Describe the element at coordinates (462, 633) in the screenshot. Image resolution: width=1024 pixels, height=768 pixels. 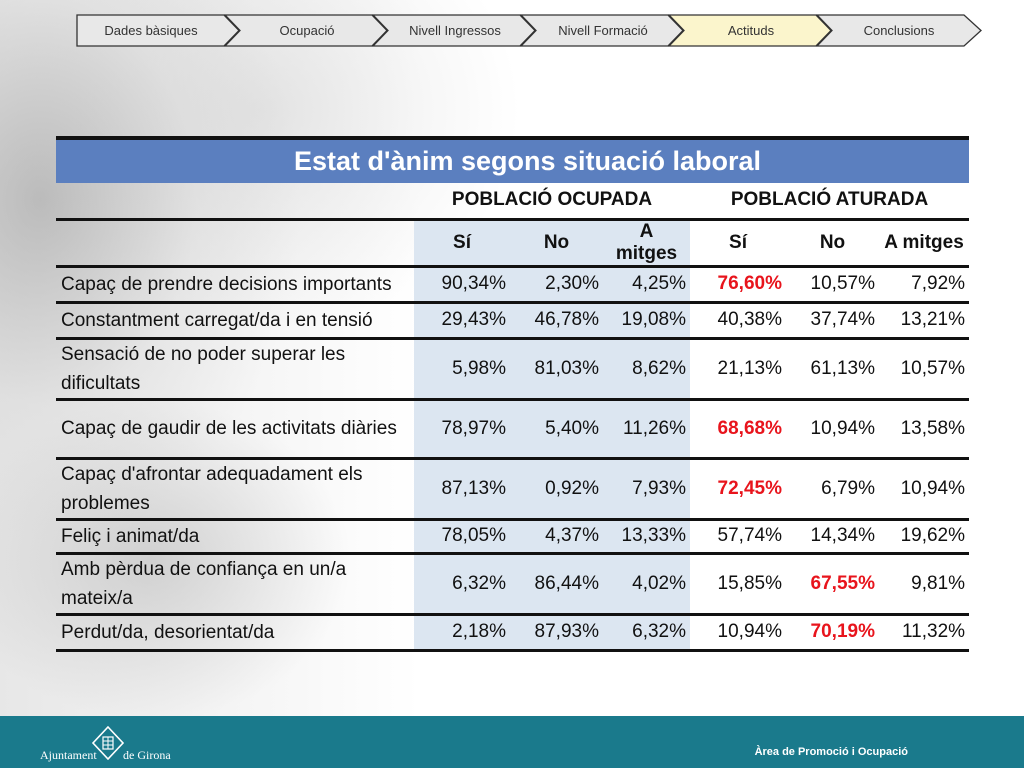
I see `table-cell: 2,18%` at that location.